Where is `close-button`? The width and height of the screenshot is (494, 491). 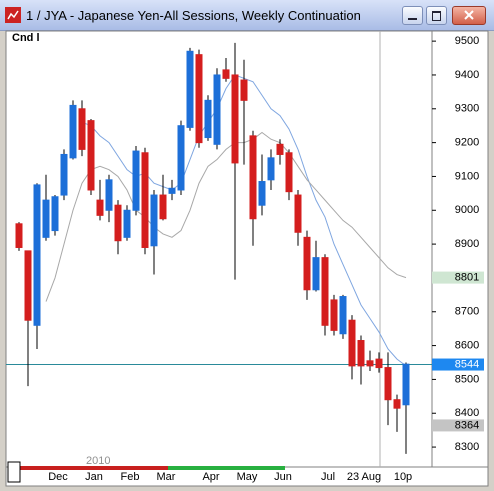
close-button is located at coordinates (469, 15).